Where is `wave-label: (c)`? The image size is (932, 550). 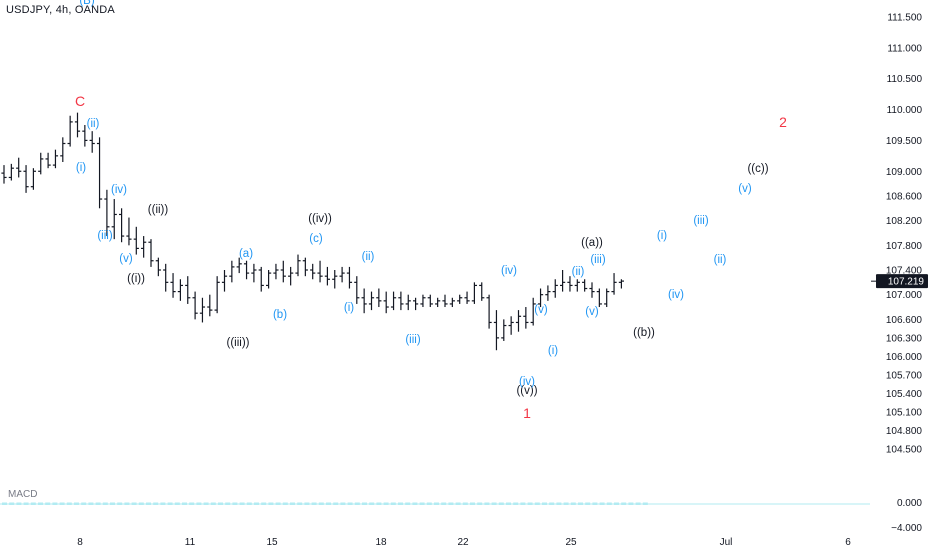 wave-label: (c) is located at coordinates (316, 239).